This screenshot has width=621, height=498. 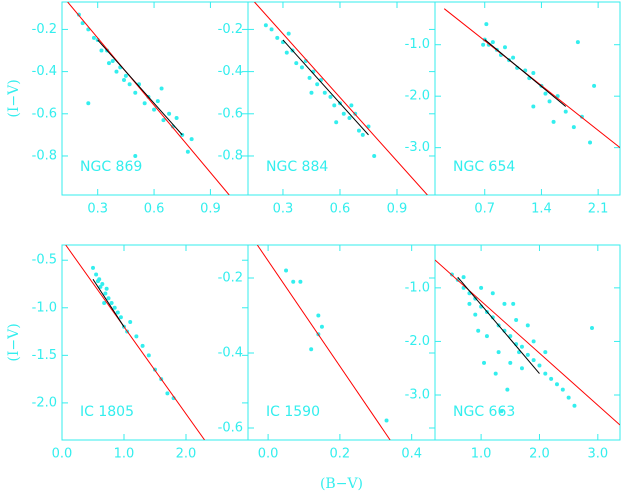 I want to click on y-tick-label: -0.5, so click(x=44, y=260).